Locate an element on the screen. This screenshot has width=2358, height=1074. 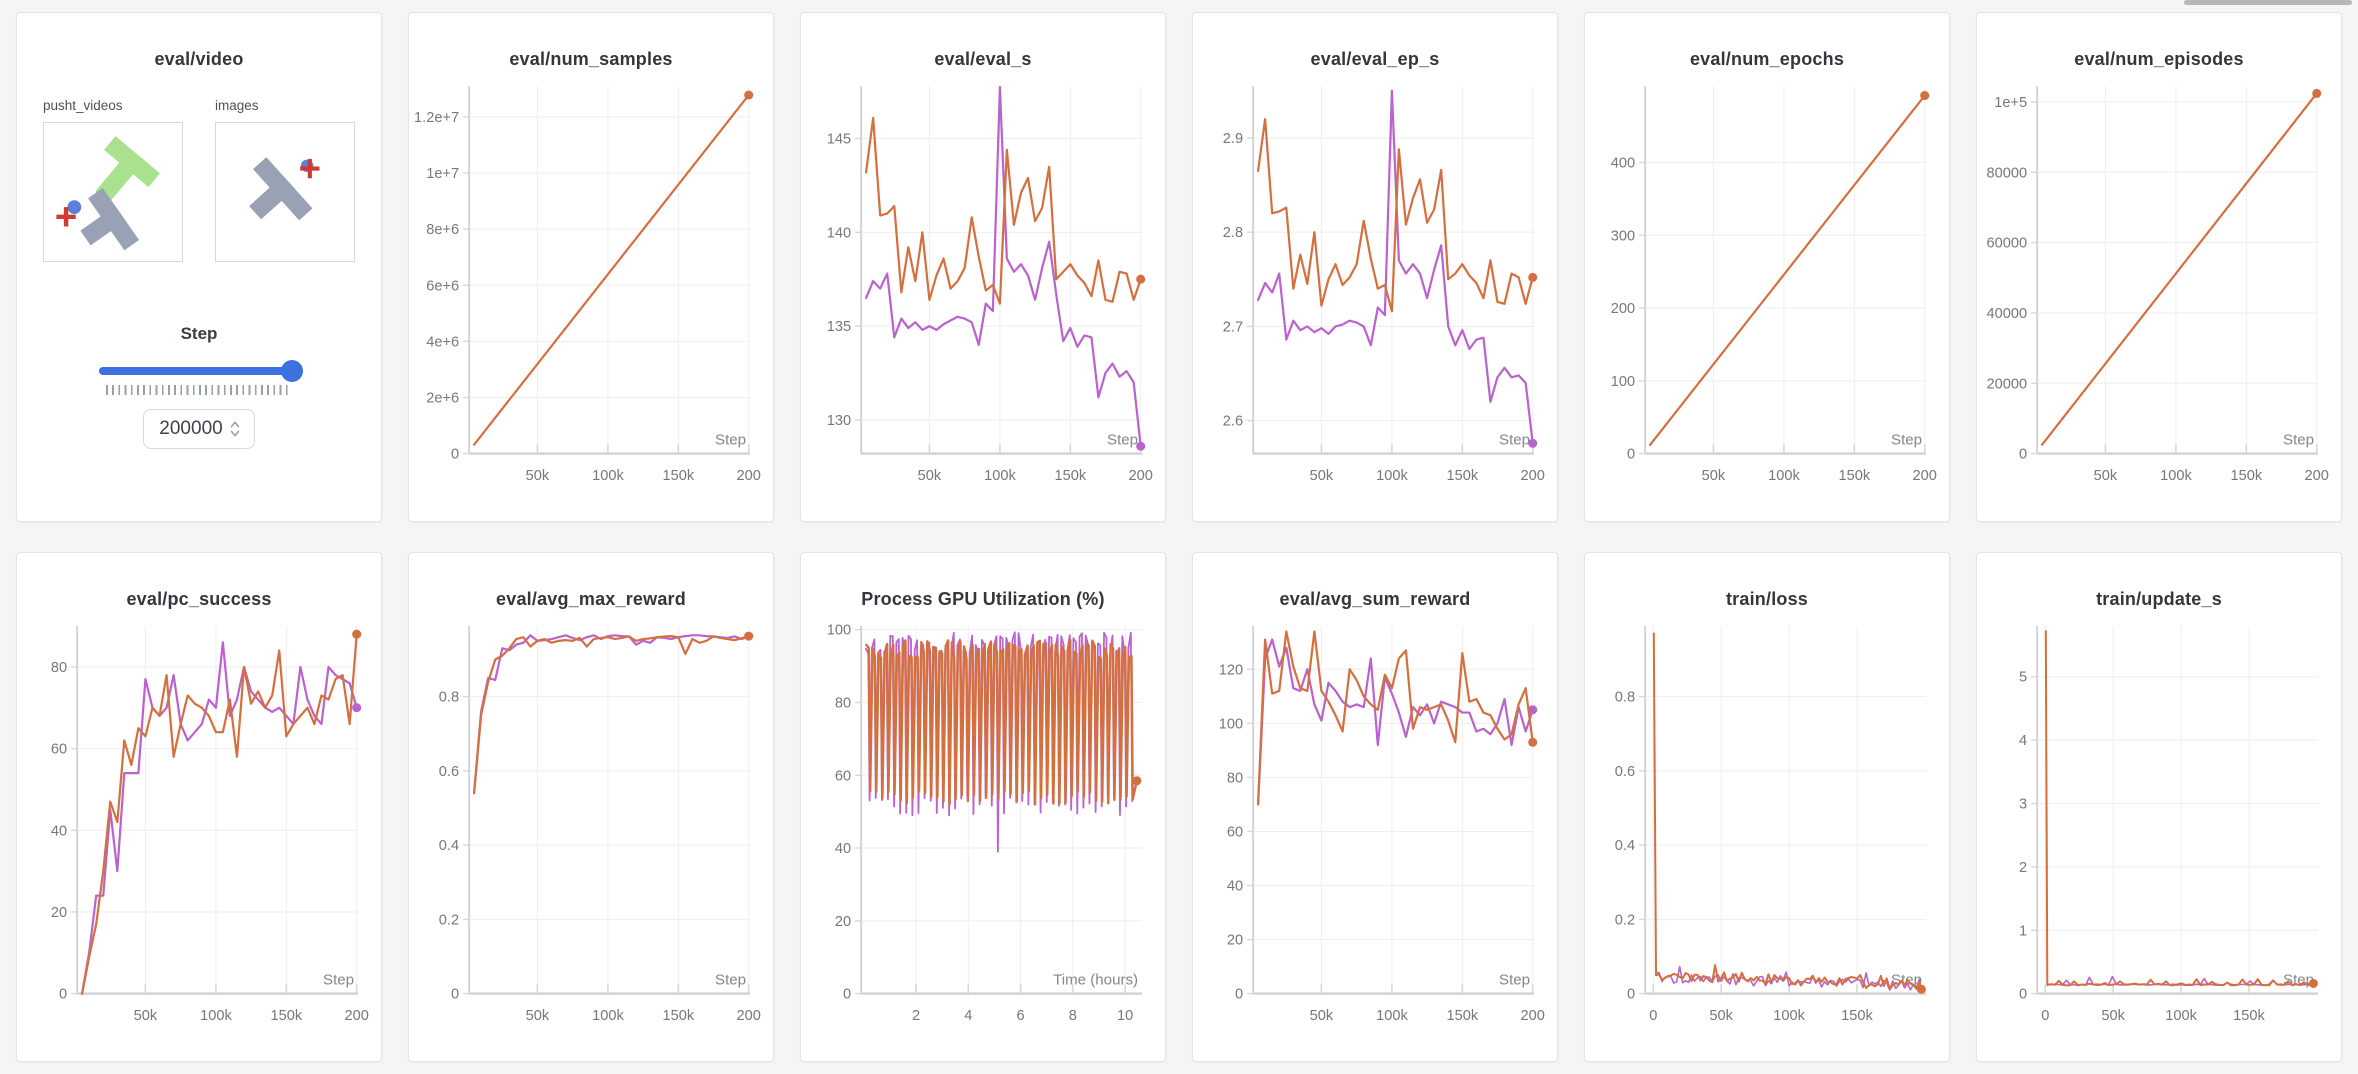
svg-text: 400 is located at coordinates (1623, 164).